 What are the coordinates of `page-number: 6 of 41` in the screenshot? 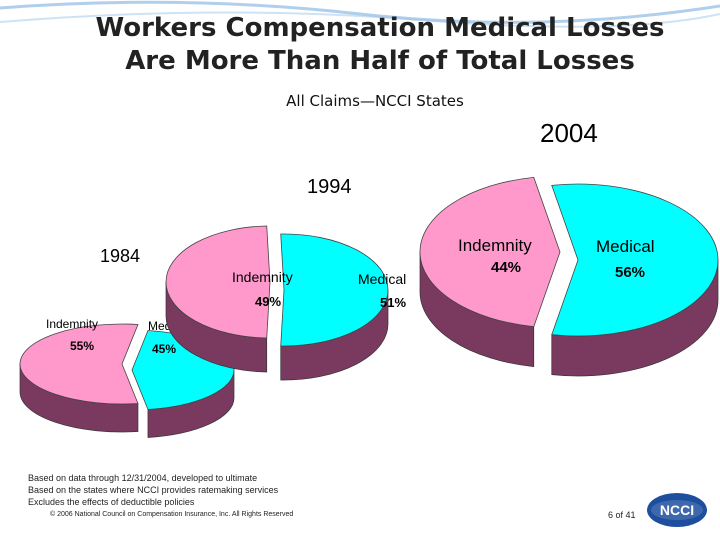 It's located at (622, 515).